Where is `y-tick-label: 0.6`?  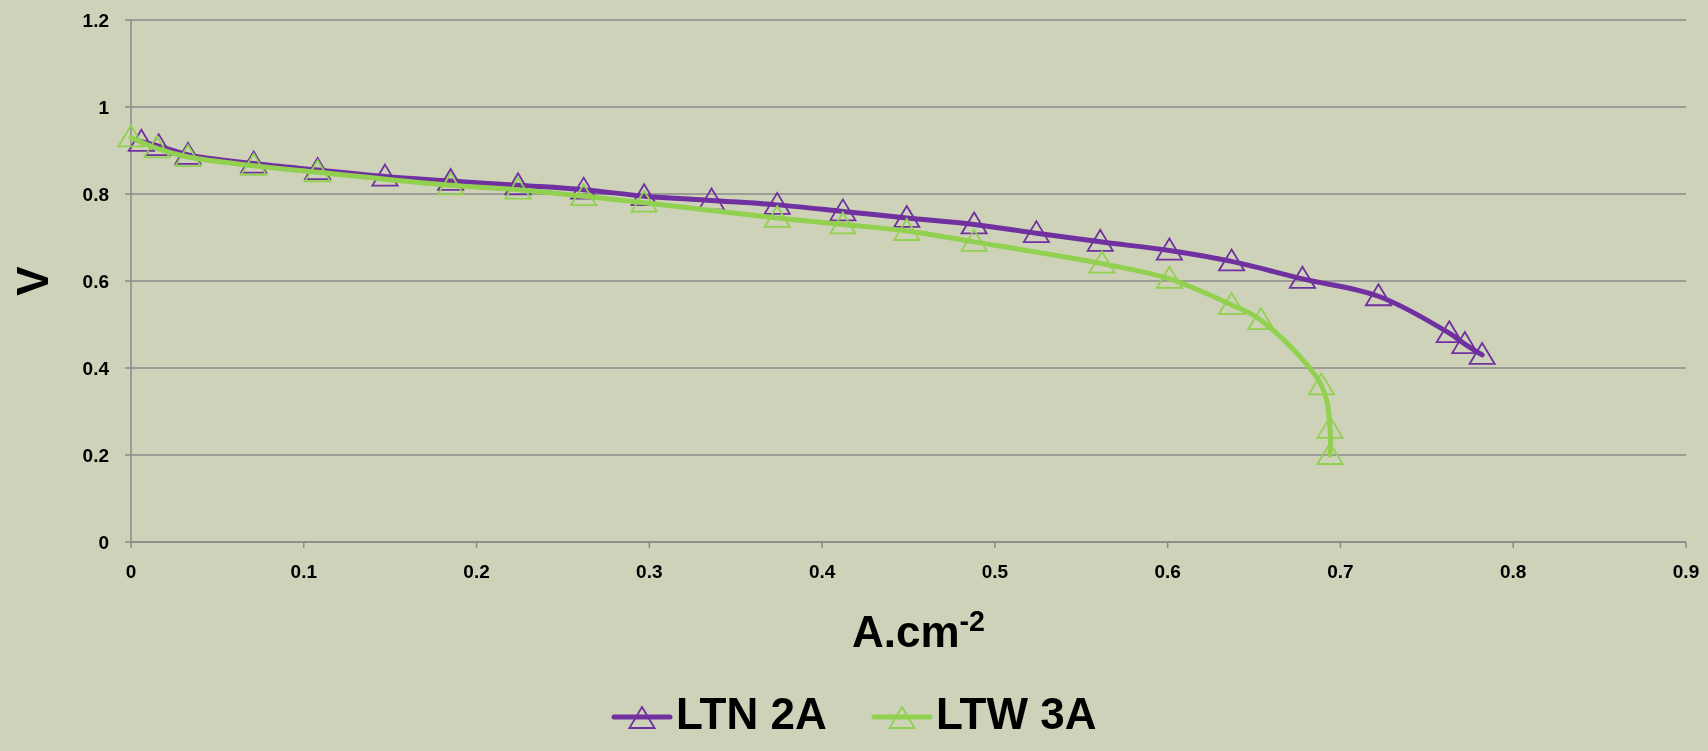 y-tick-label: 0.6 is located at coordinates (95, 281).